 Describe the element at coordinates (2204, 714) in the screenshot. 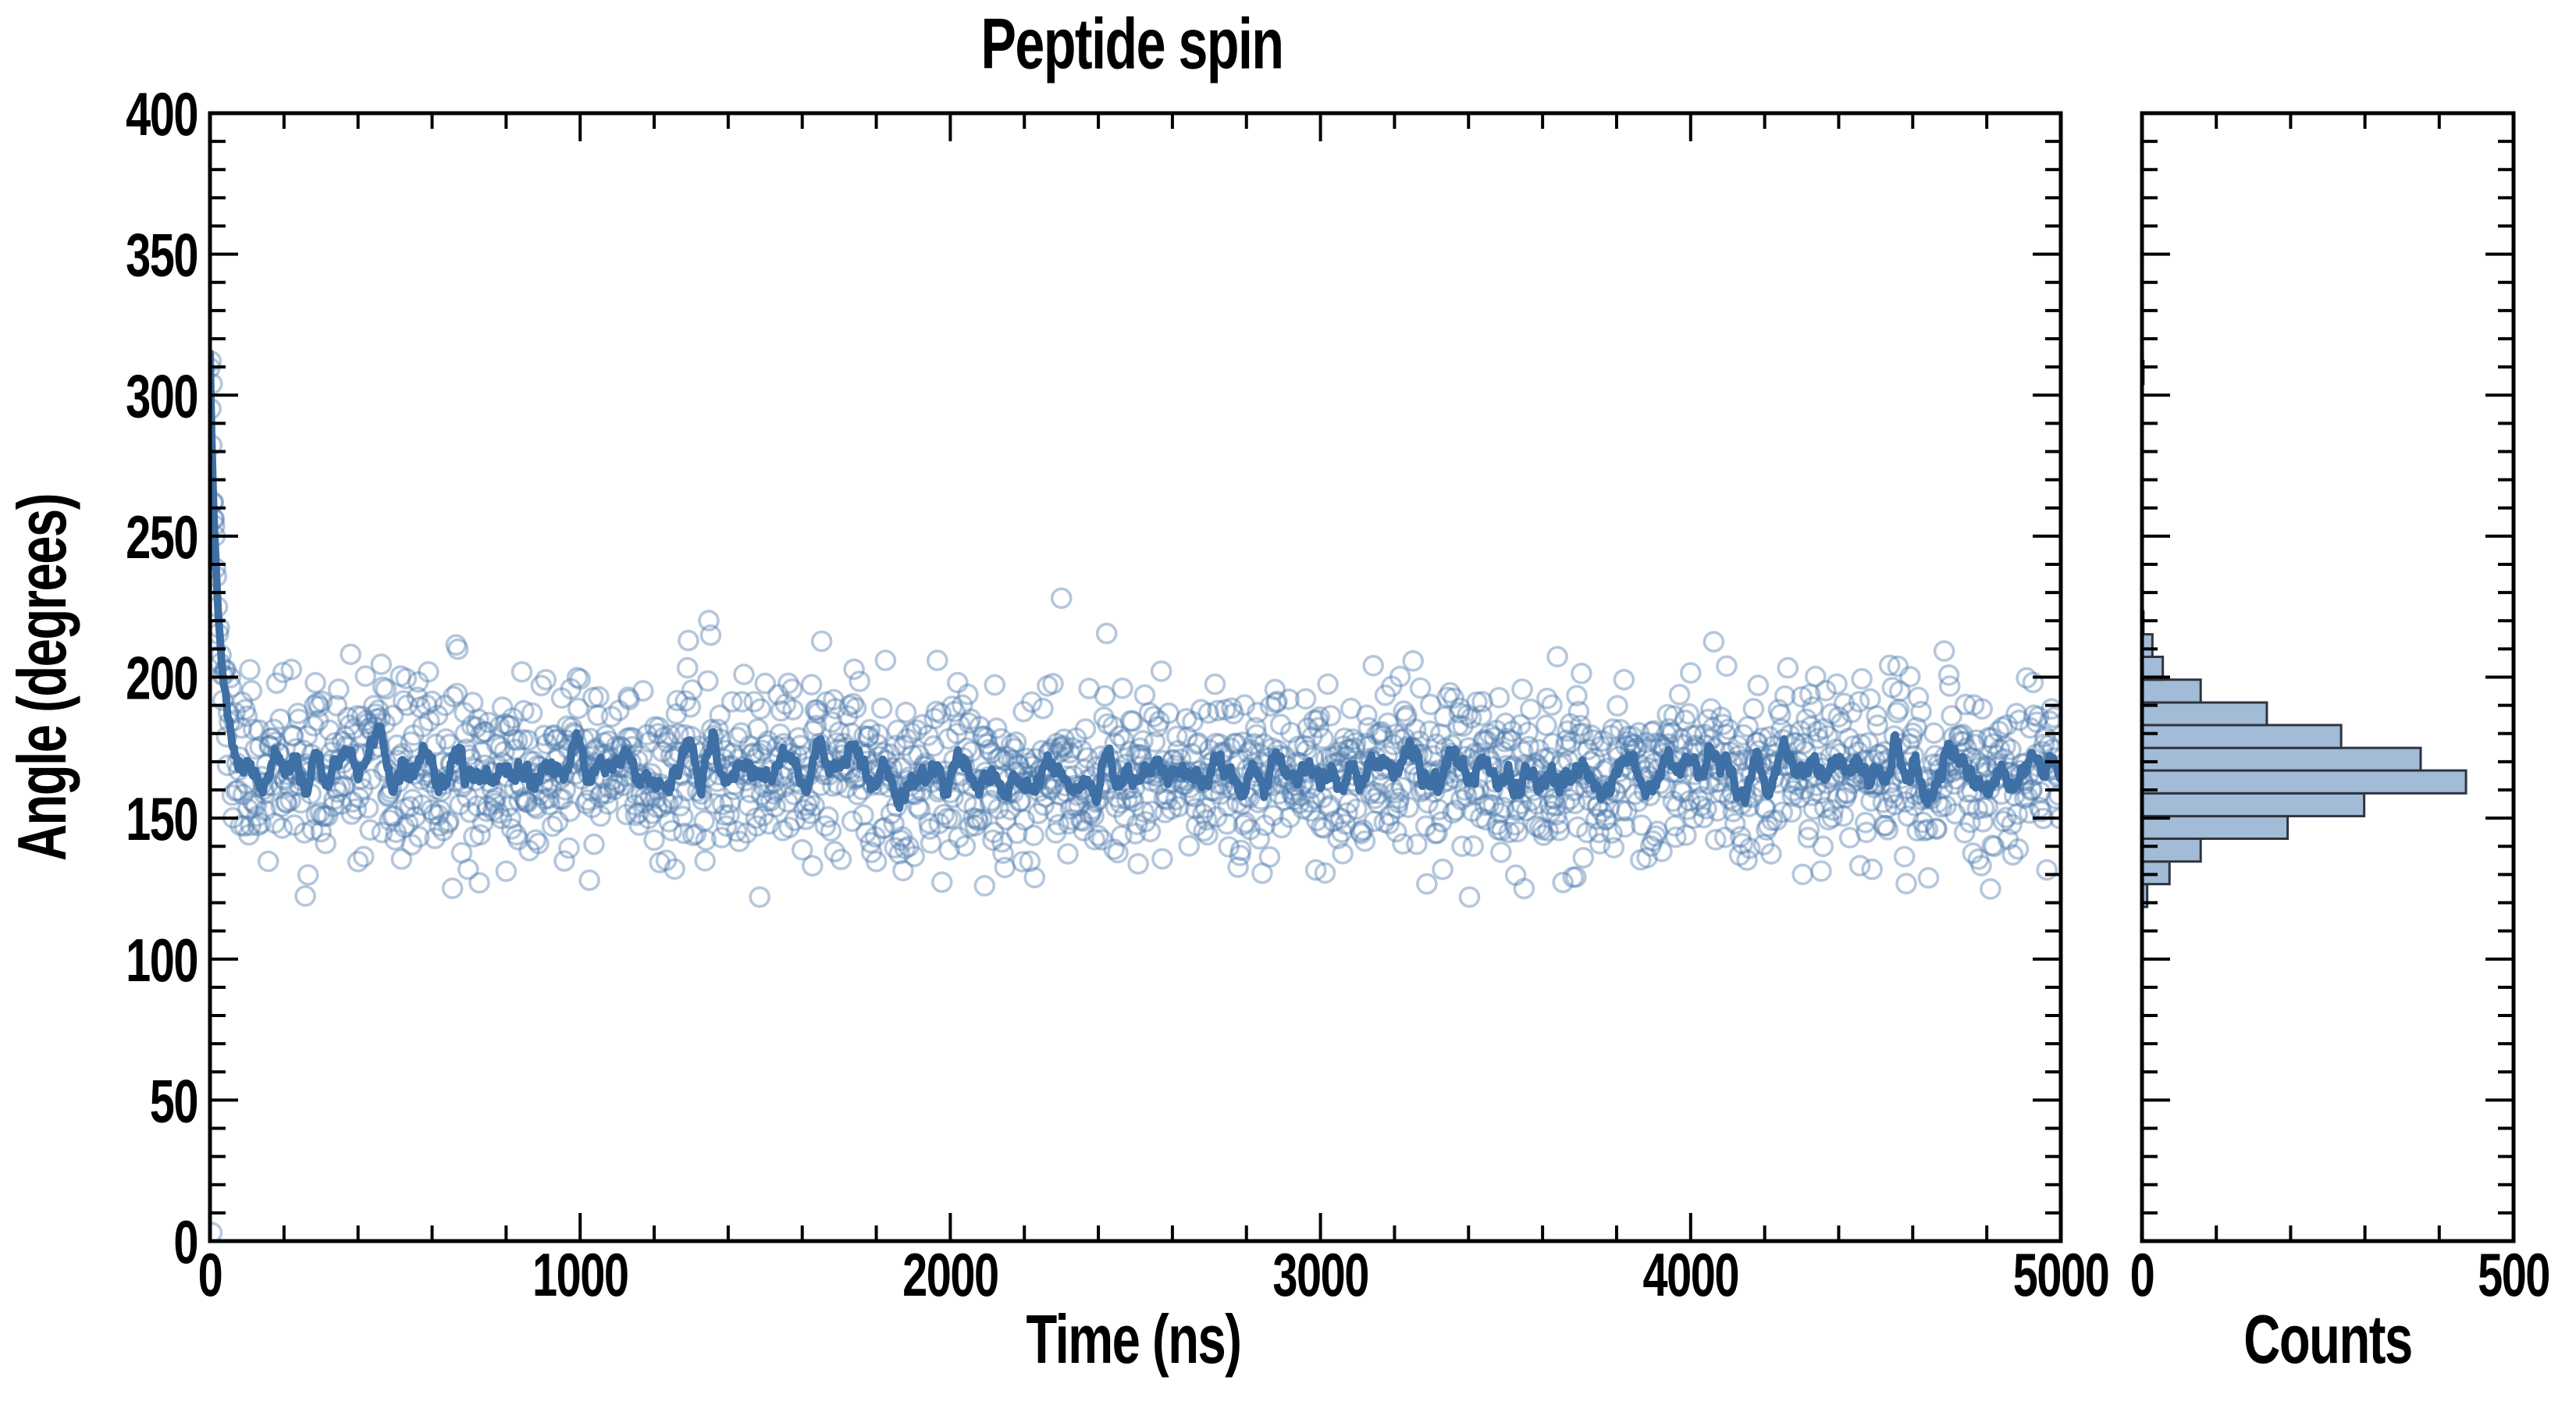

I see `hist-bar-183-191deg` at that location.